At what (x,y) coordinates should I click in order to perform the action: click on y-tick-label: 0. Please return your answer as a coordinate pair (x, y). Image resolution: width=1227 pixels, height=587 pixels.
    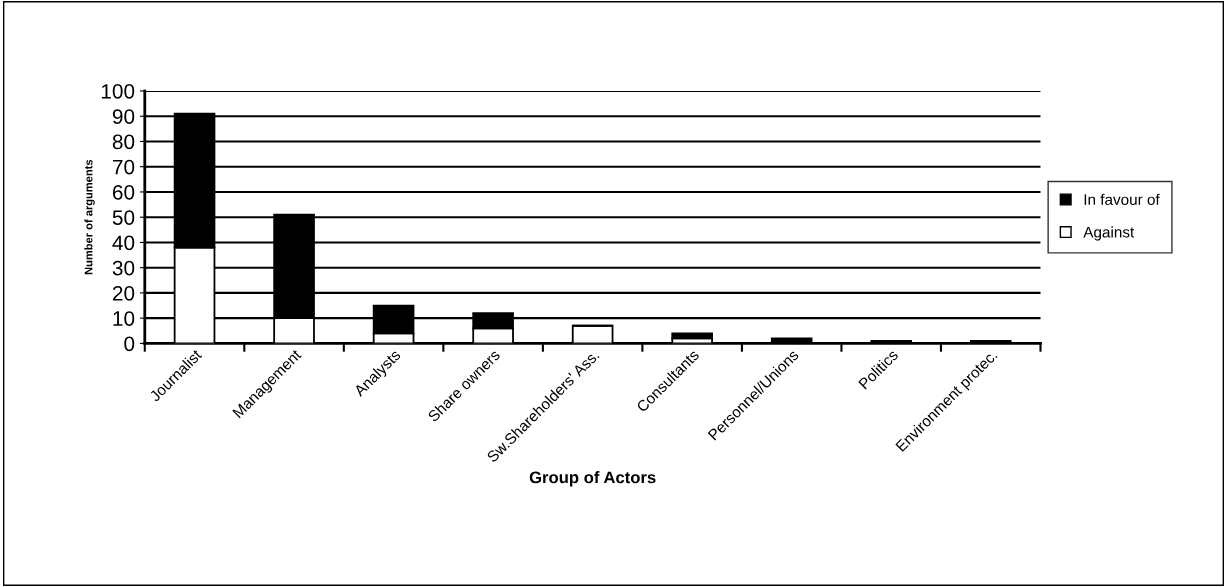
    Looking at the image, I should click on (129, 344).